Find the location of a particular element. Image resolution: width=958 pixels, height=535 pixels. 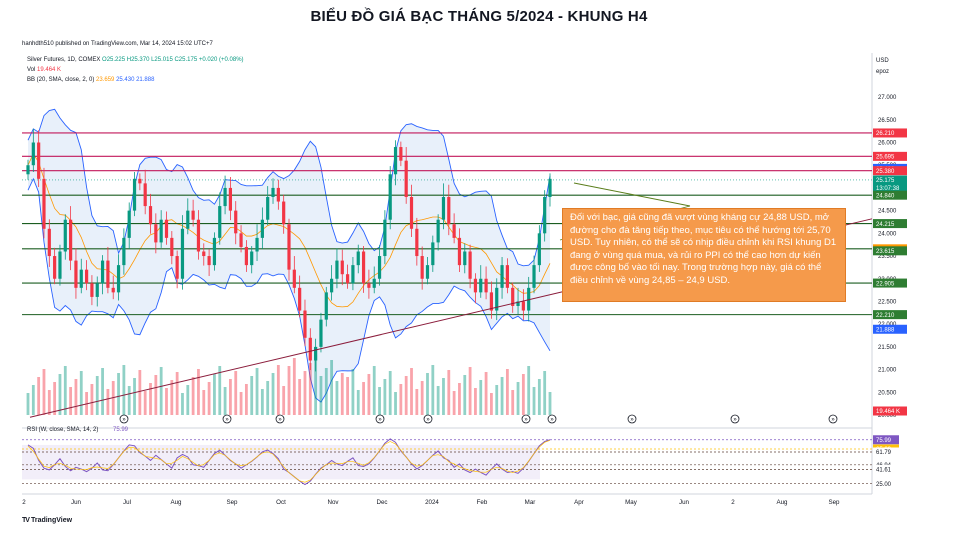

page-title: BIỂU ĐỒ GIÁ BẠC THÁNG 5/2024 - KHUNG H4 is located at coordinates (479, 16).